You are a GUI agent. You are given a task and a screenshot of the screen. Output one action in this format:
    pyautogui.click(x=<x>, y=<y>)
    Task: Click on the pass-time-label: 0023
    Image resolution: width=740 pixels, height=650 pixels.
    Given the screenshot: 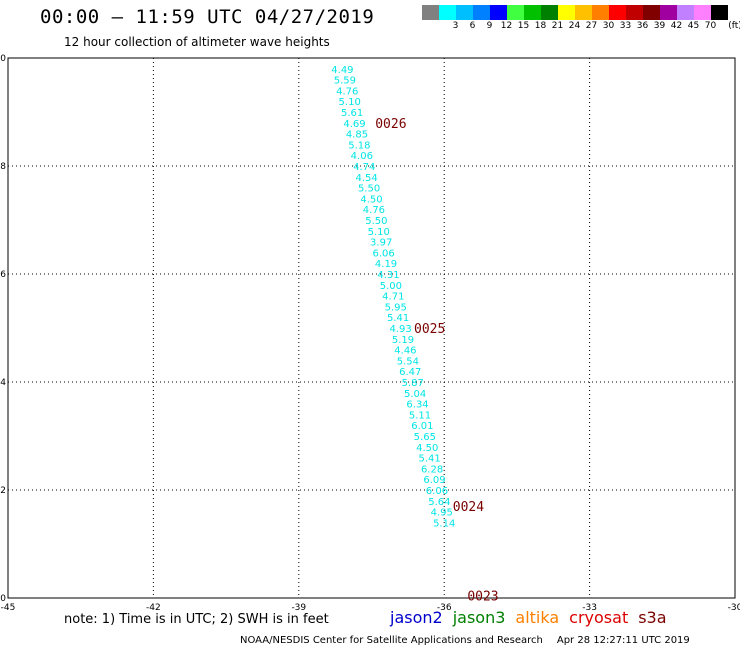 What is the action you would take?
    pyautogui.click(x=482, y=596)
    